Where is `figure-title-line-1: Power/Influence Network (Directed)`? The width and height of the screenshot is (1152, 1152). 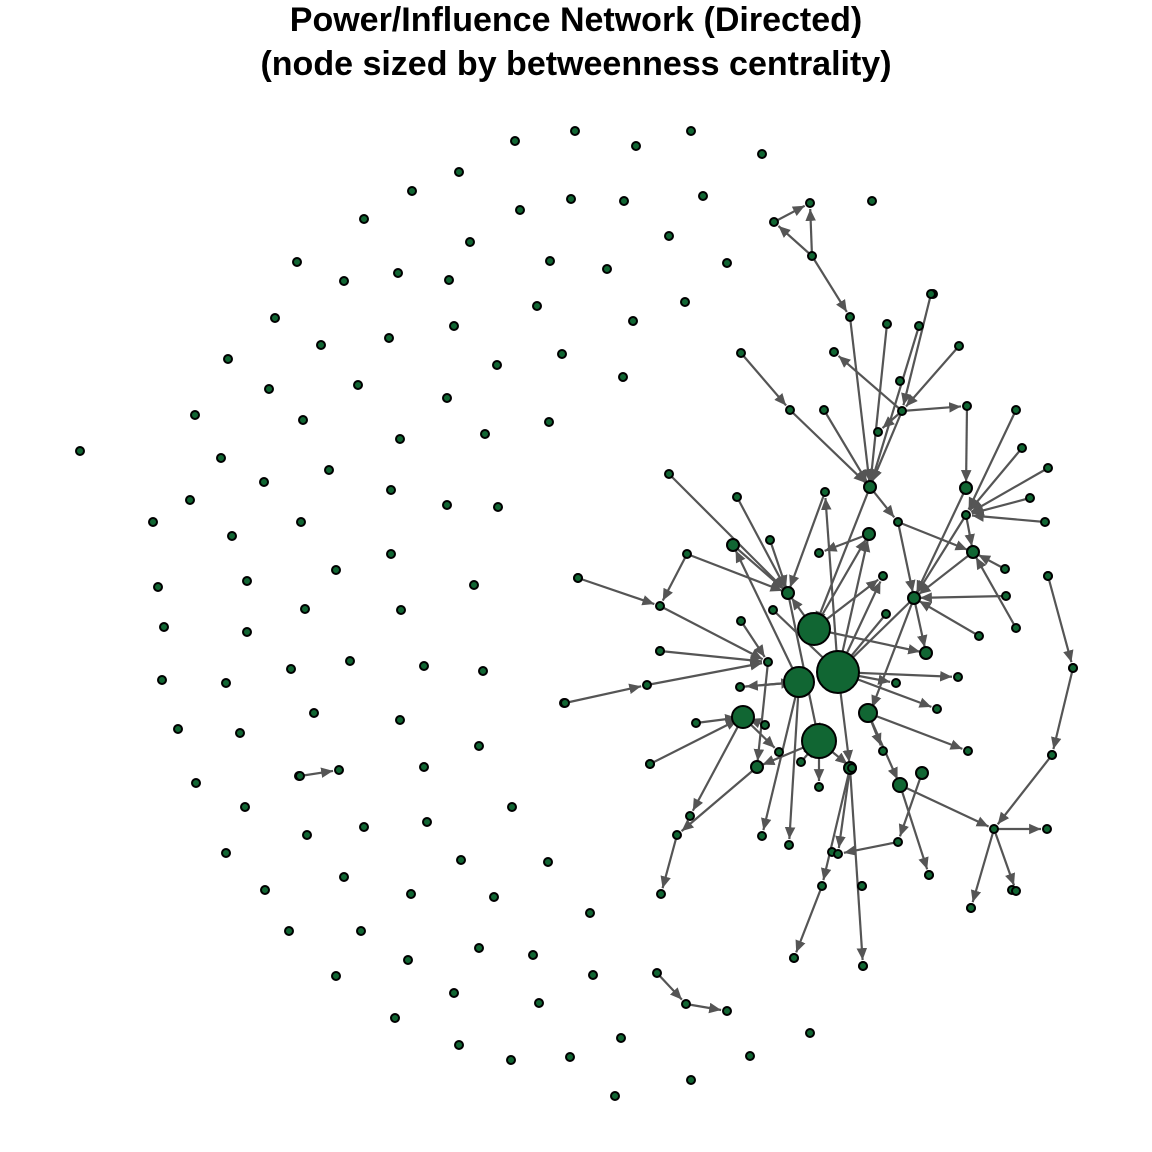
figure-title-line-1: Power/Influence Network (Directed) is located at coordinates (576, 20).